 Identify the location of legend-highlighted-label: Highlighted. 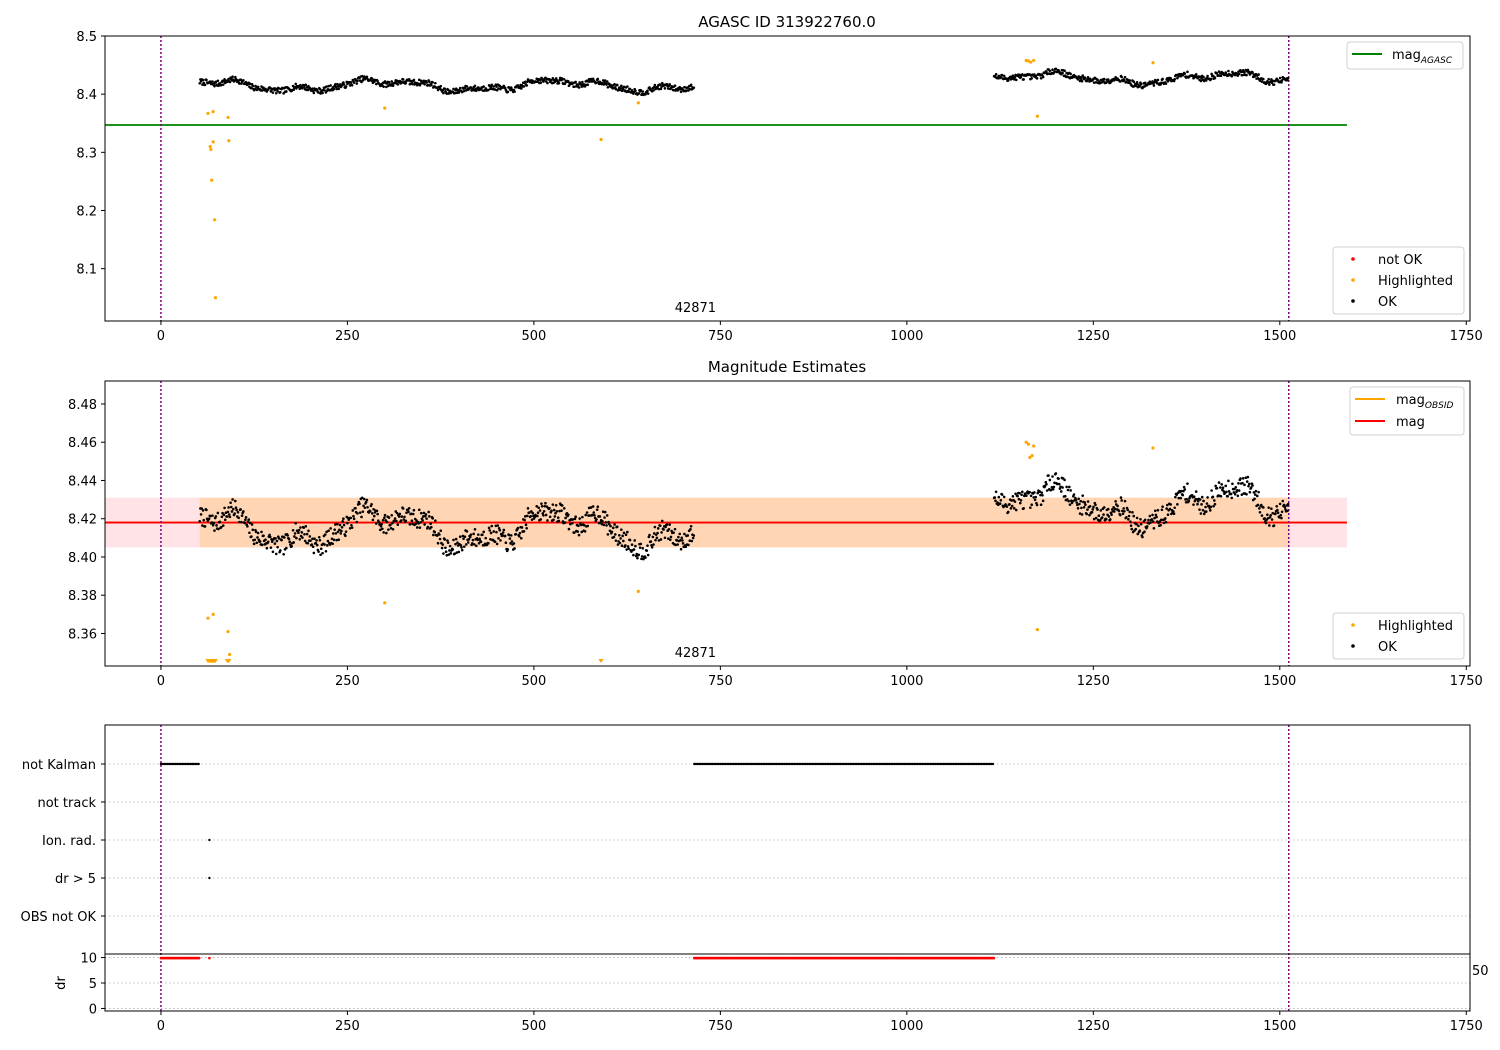
(1415, 281).